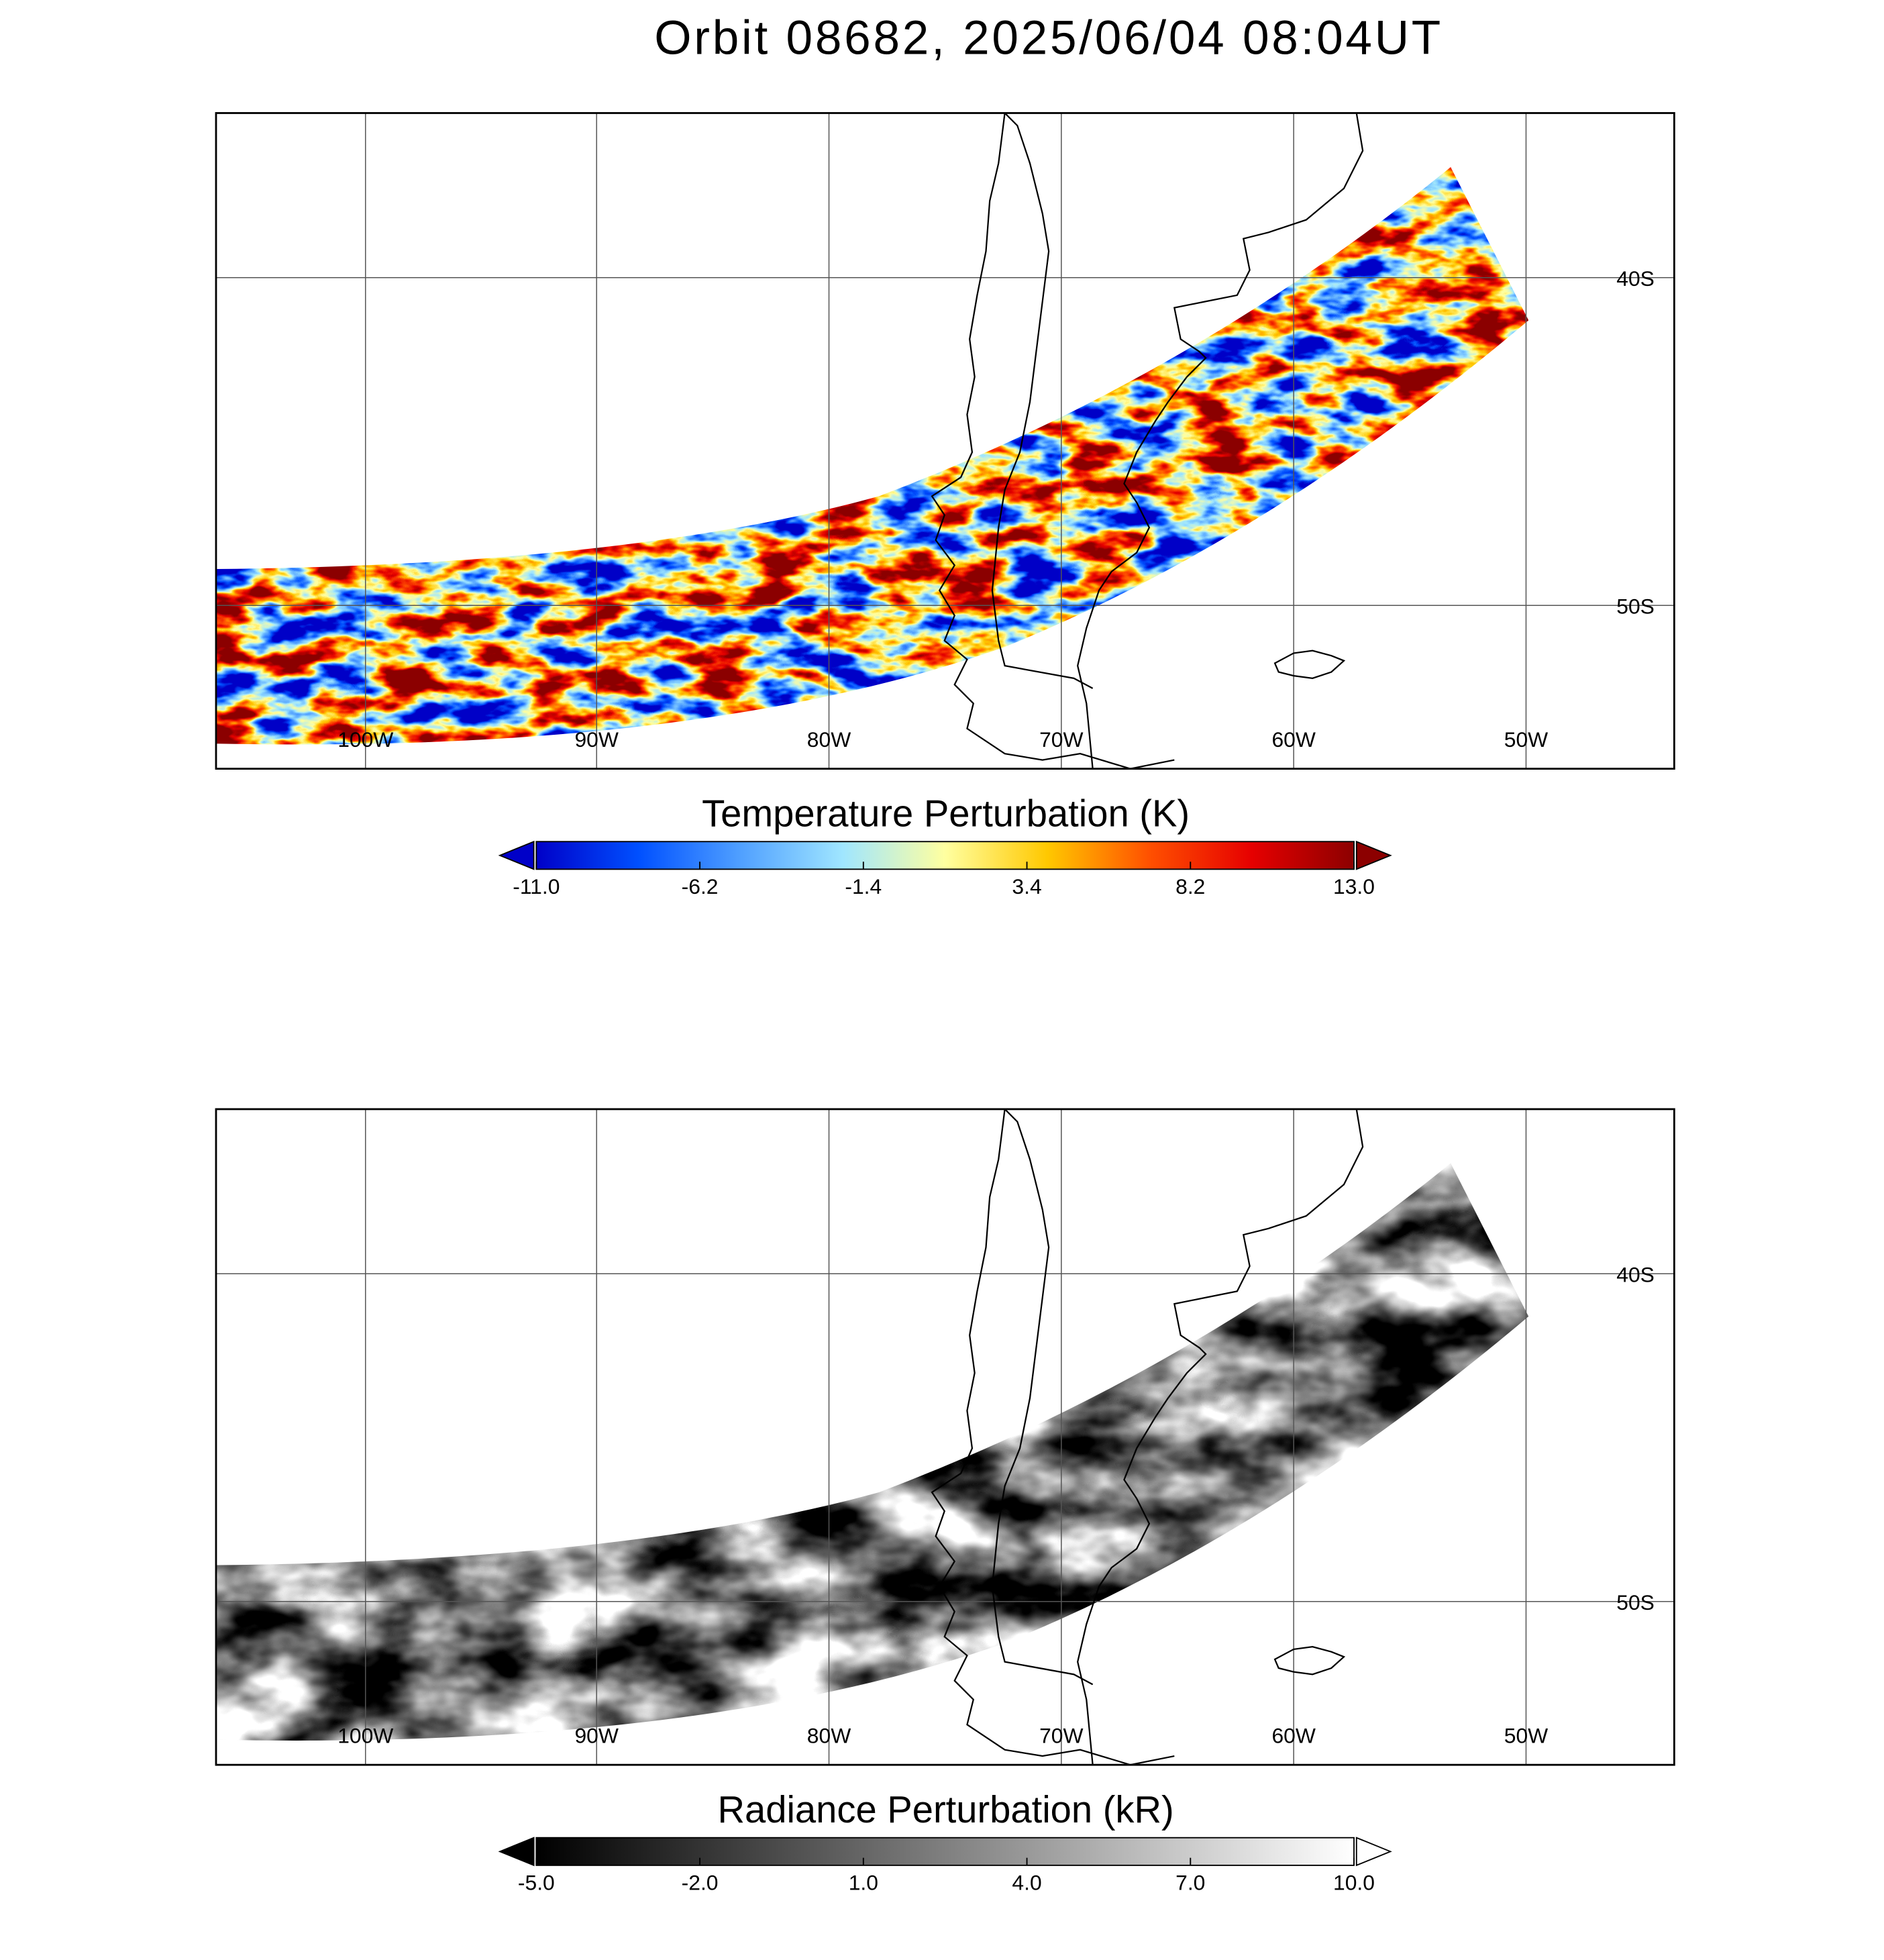 Image resolution: width=1884 pixels, height=1960 pixels. What do you see at coordinates (1190, 1882) in the screenshot?
I see `colorbar-tick-label: 7.0` at bounding box center [1190, 1882].